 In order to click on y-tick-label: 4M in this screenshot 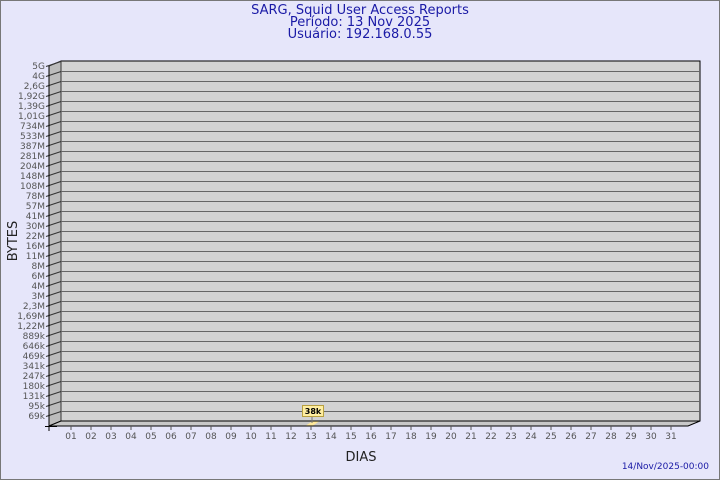, I will do `click(39, 287)`.